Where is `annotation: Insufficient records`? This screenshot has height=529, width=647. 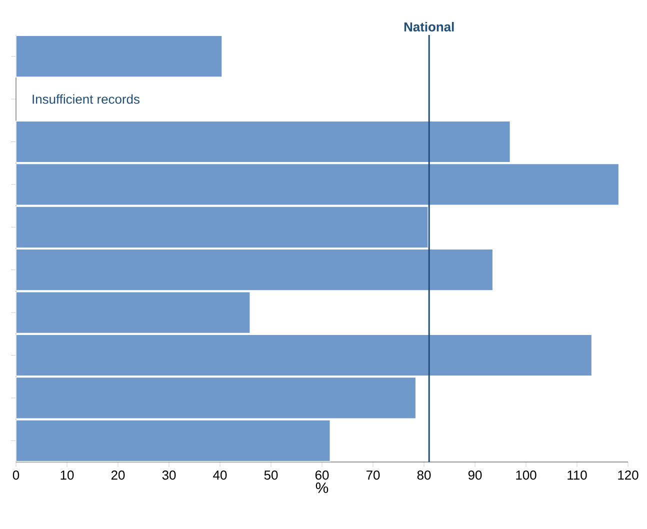 annotation: Insufficient records is located at coordinates (86, 99).